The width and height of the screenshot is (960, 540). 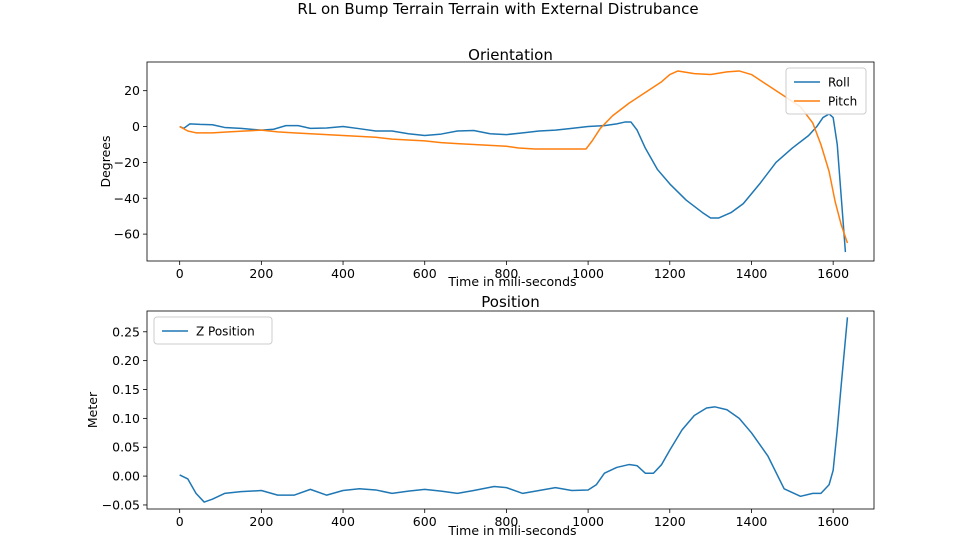 I want to click on orientation-xtick-label: 200, so click(x=261, y=273).